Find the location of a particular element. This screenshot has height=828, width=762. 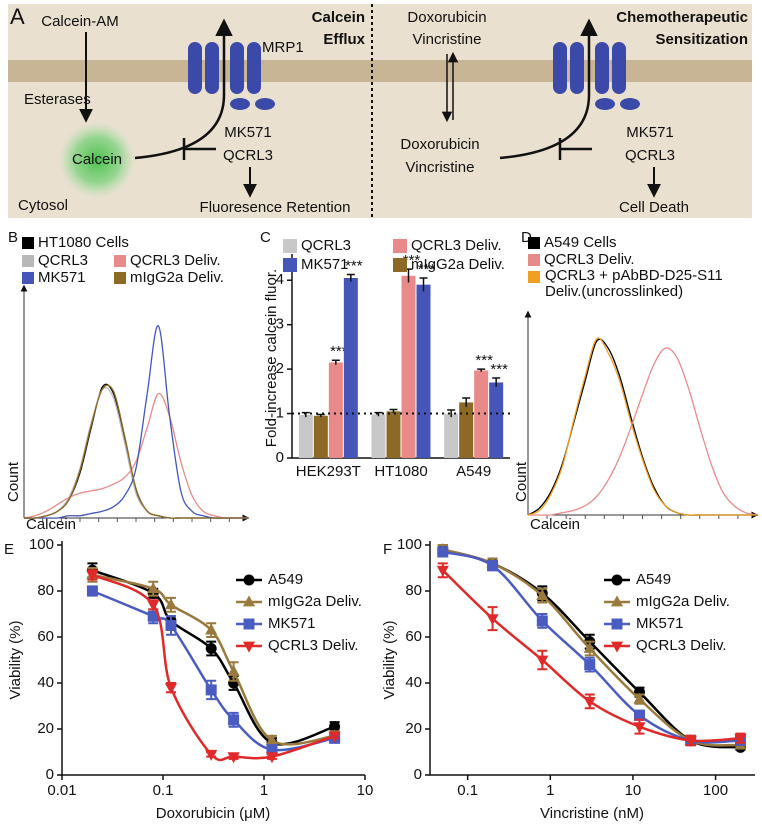

title: Chemotherapeutic is located at coordinates (682, 17).